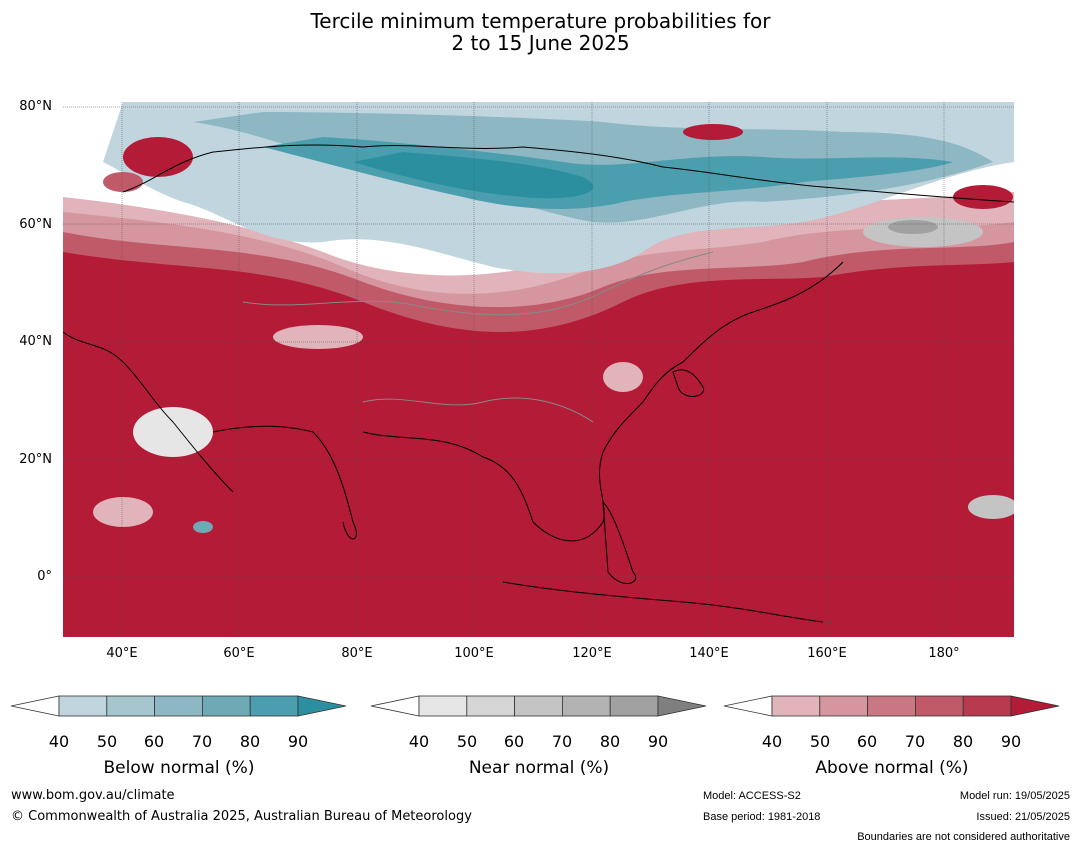  I want to click on near-swatch-gt90, so click(682, 706).